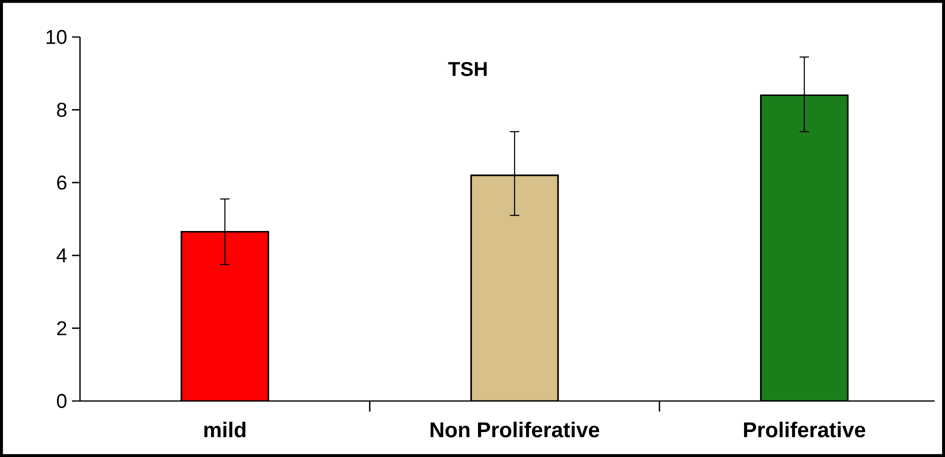 This screenshot has width=945, height=457. Describe the element at coordinates (805, 430) in the screenshot. I see `x-tick-label: Proliferative` at that location.